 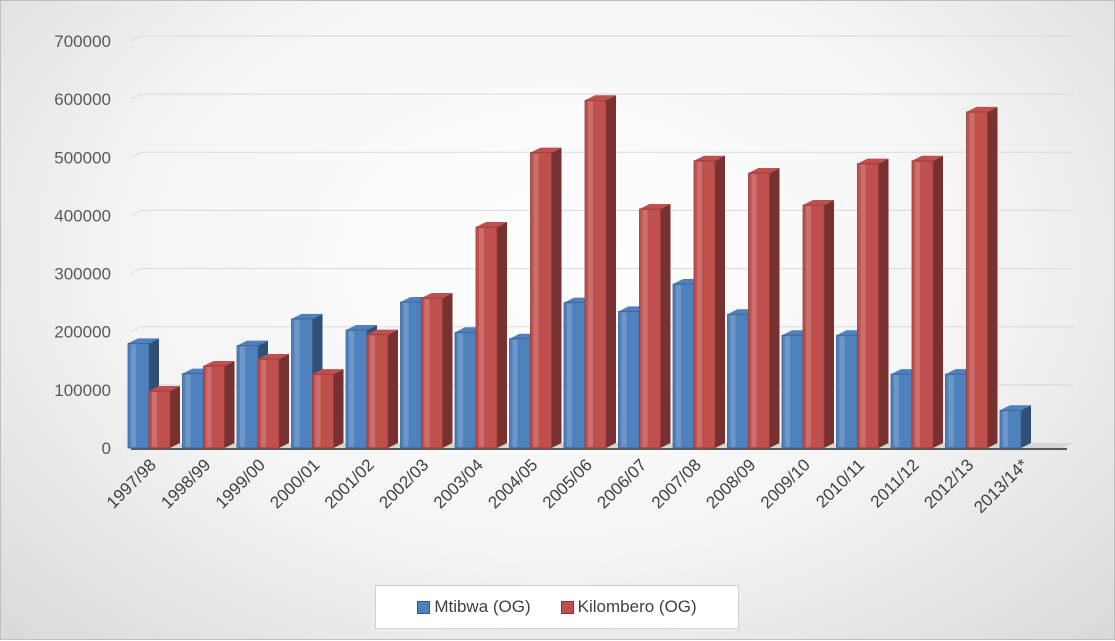 What do you see at coordinates (895, 483) in the screenshot?
I see `x-tick-label: 2011/12` at bounding box center [895, 483].